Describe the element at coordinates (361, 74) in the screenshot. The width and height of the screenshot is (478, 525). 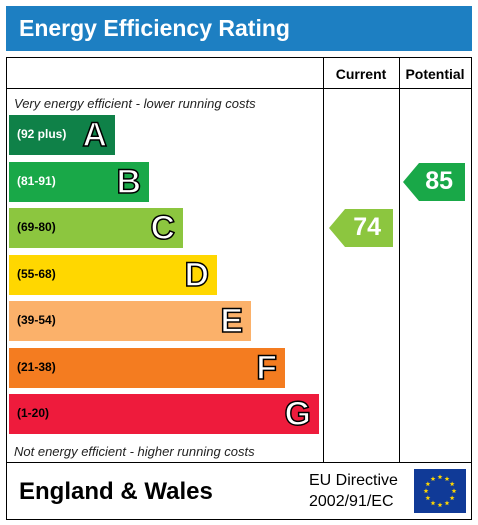
I see `current-column-header: Current` at that location.